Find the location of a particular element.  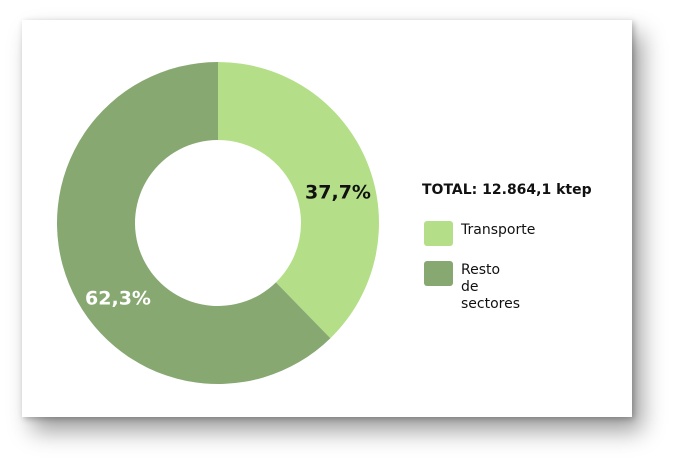

chart-total-label: TOTAL: 12.864,1 ktep is located at coordinates (507, 190).